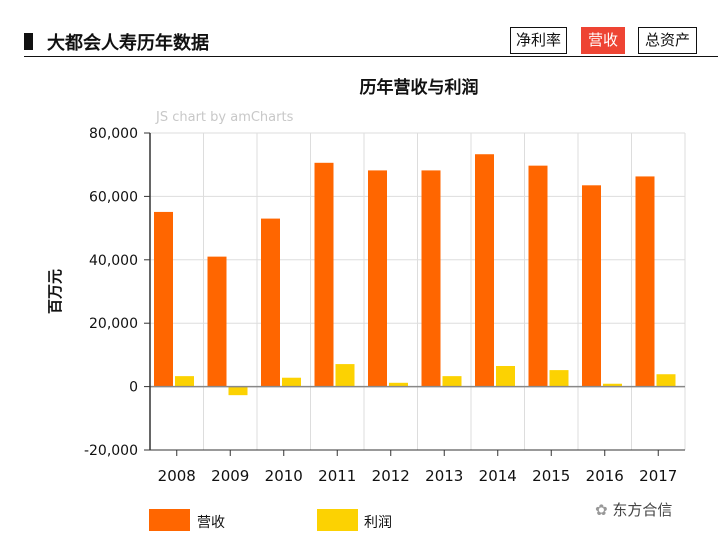 This screenshot has height=539, width=718. I want to click on section-title: 大都会人寿历年数据, so click(128, 43).